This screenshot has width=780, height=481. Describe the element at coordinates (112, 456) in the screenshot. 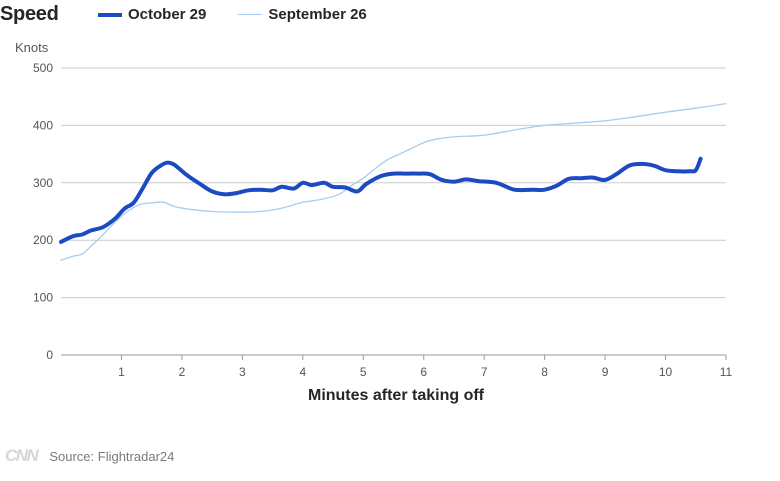

I see `source-note: Source: Flightradar24` at that location.